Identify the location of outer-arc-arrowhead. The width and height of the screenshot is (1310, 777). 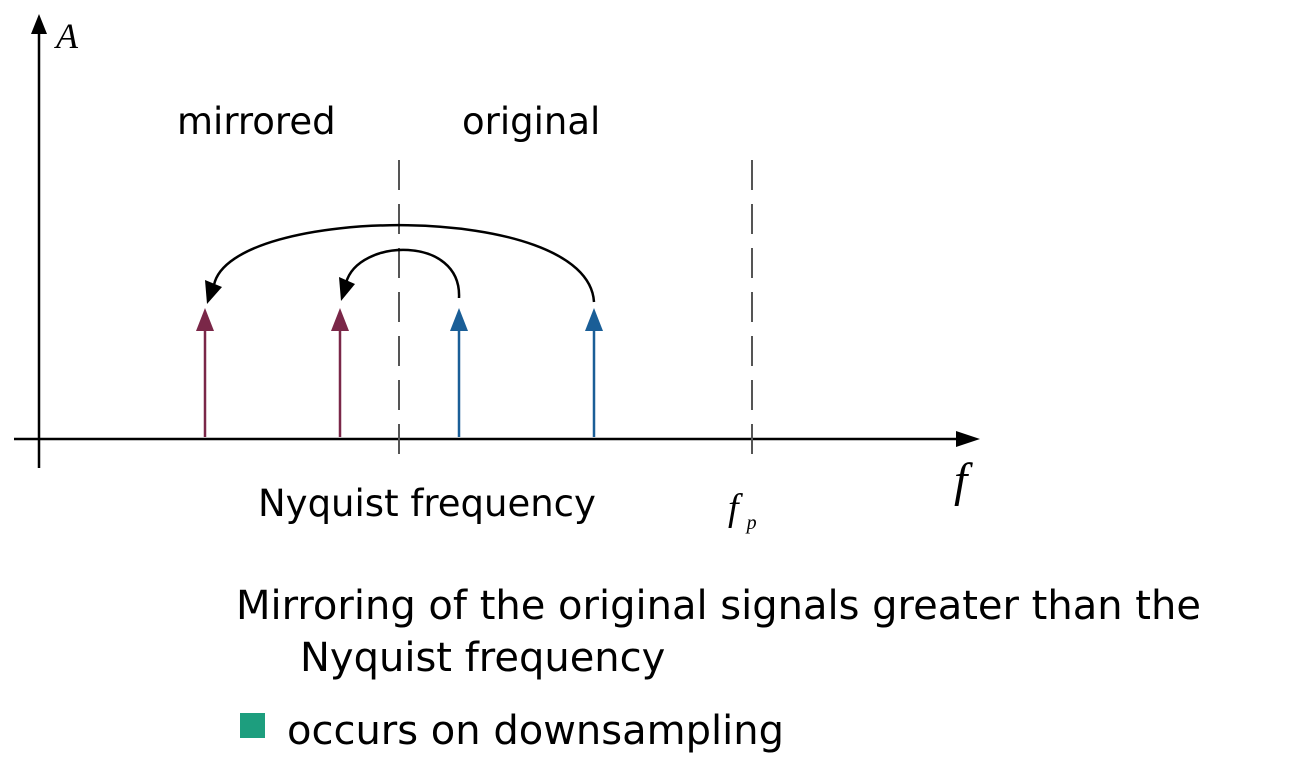
(213, 292).